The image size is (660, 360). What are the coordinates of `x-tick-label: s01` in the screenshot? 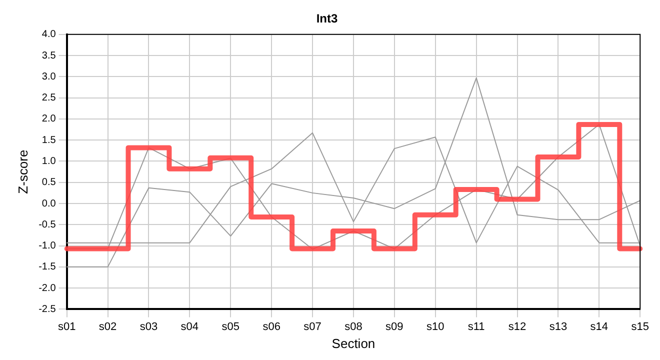 It's located at (67, 326).